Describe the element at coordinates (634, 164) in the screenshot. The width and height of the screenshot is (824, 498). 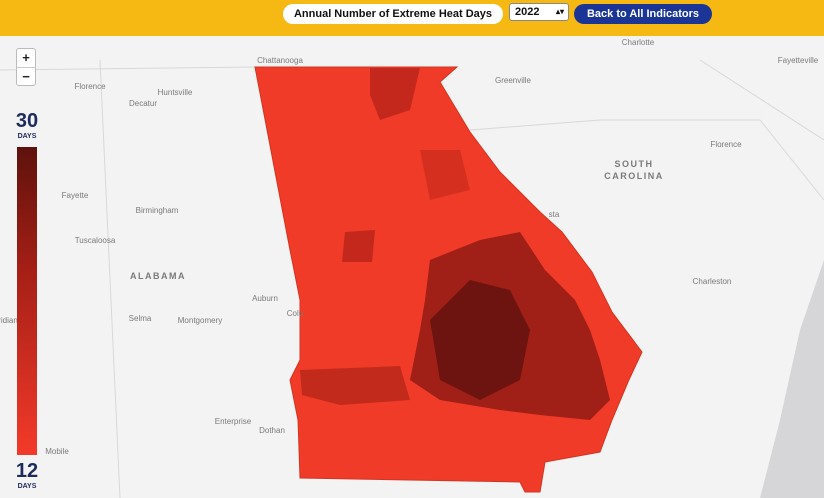
I see `map-label: SOUTH` at that location.